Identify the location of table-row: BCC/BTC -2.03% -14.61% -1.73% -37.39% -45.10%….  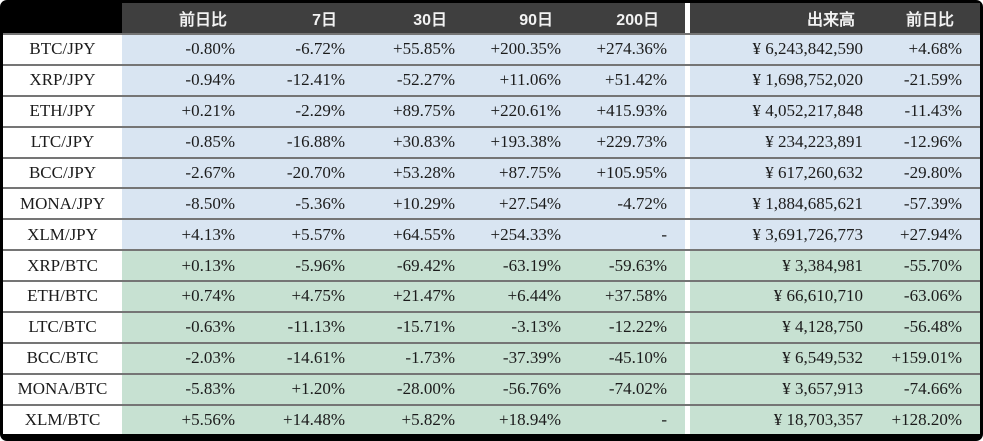
(491, 357).